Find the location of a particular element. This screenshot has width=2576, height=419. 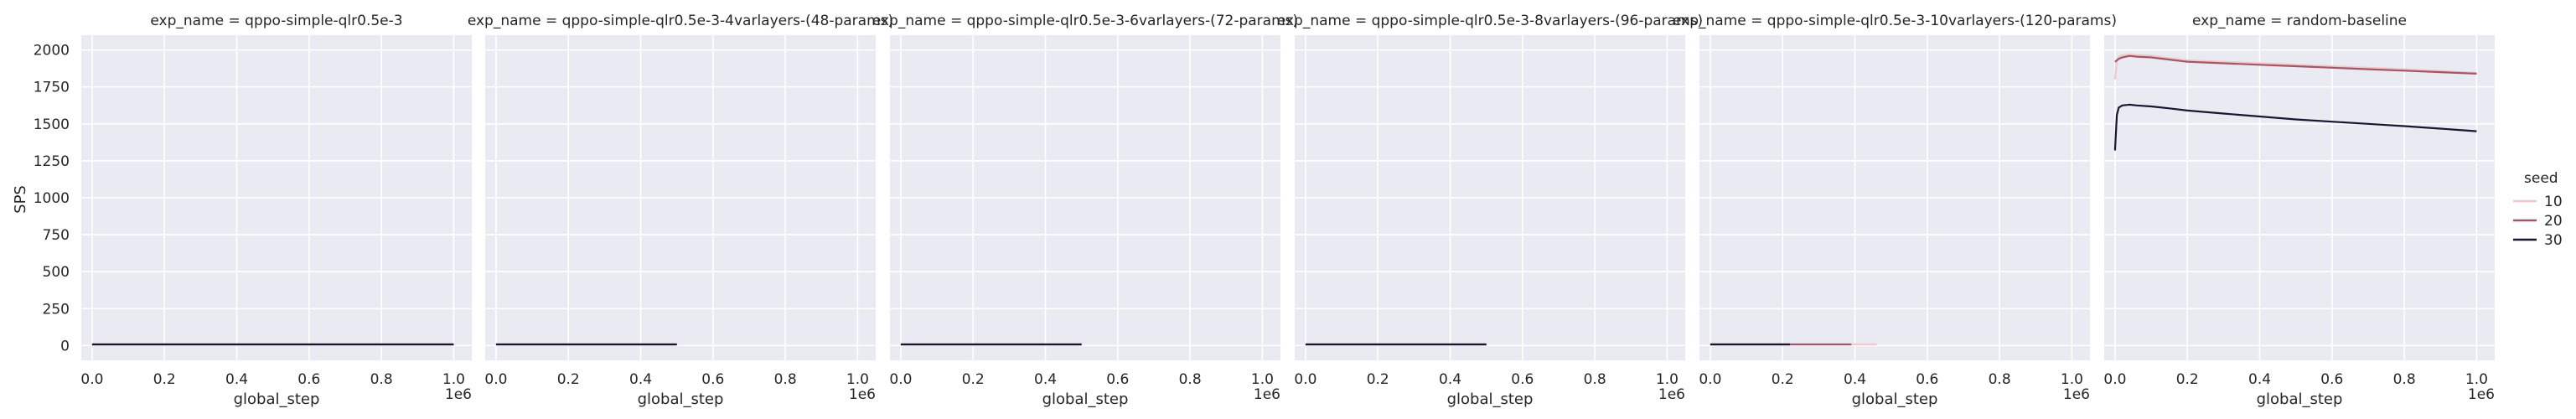

panel-title: exp_name = random-baseline is located at coordinates (2299, 21).